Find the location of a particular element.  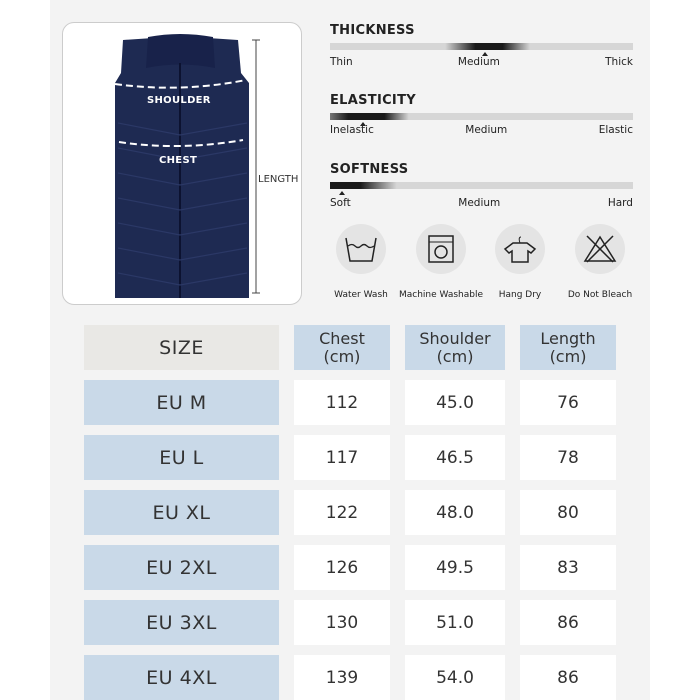

measurement-cell: 48.0 is located at coordinates (455, 512).